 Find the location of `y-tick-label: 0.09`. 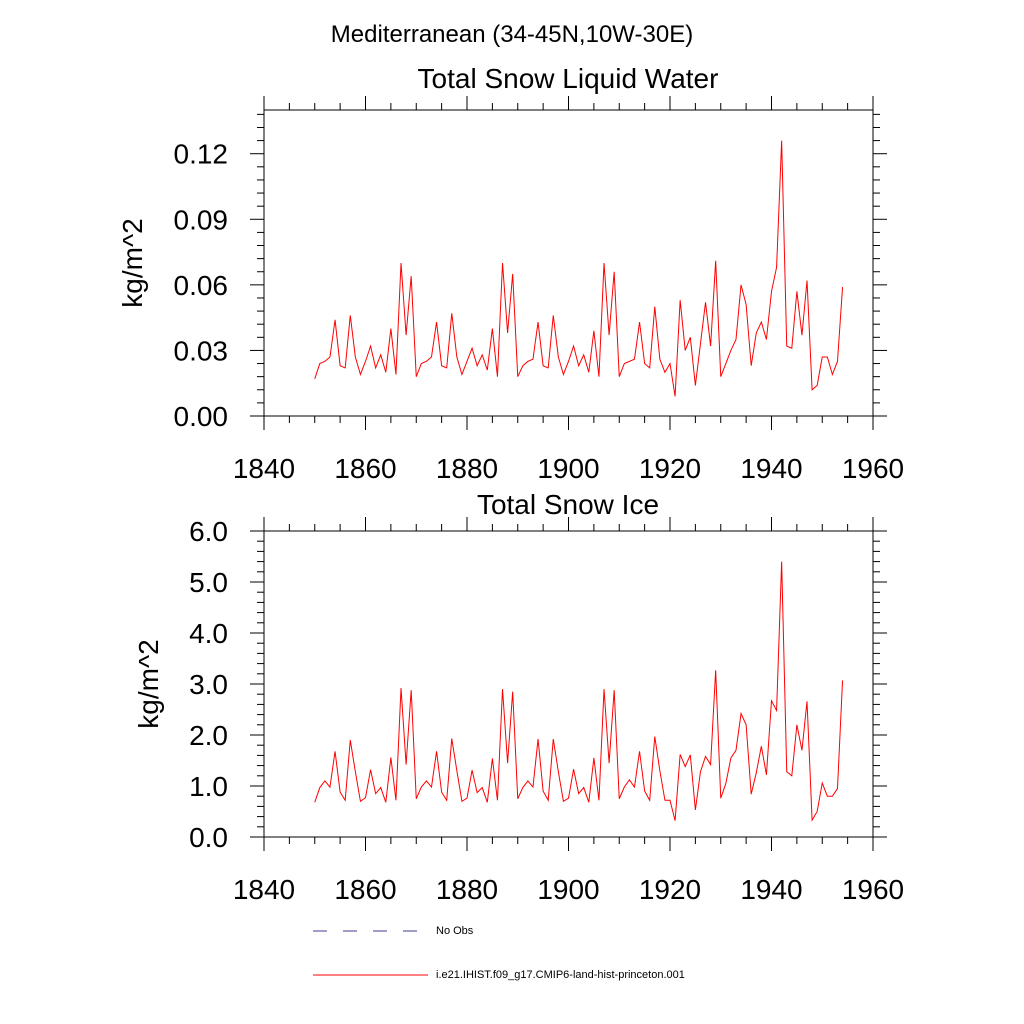

y-tick-label: 0.09 is located at coordinates (201, 219).